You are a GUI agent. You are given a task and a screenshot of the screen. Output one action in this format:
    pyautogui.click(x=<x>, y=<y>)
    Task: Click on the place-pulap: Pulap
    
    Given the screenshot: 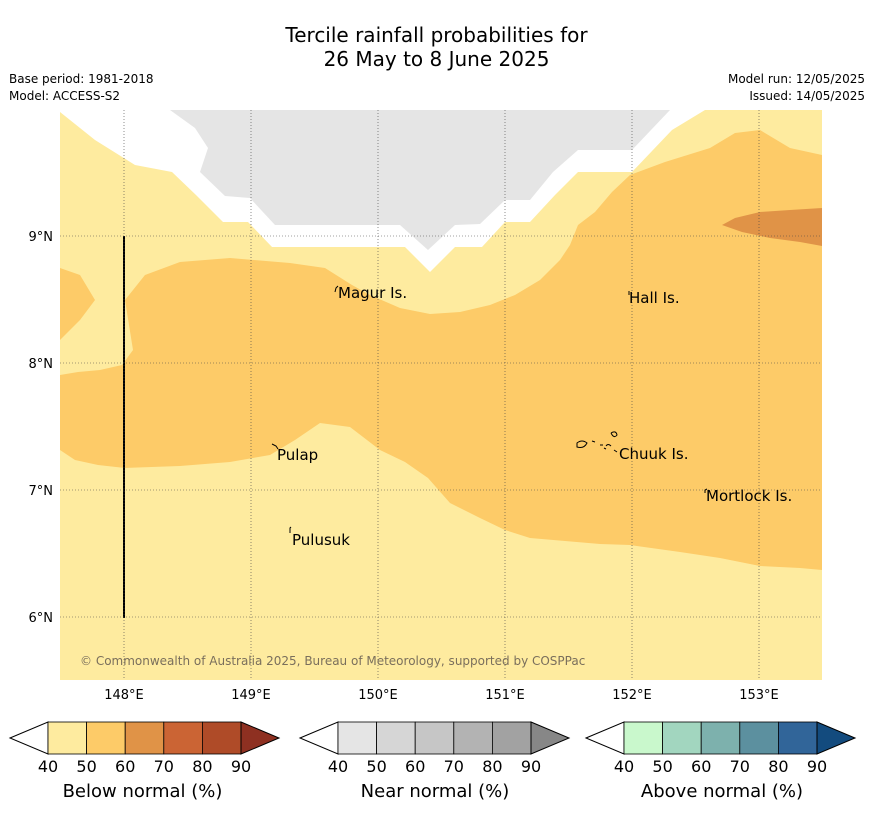 What is the action you would take?
    pyautogui.click(x=297, y=455)
    